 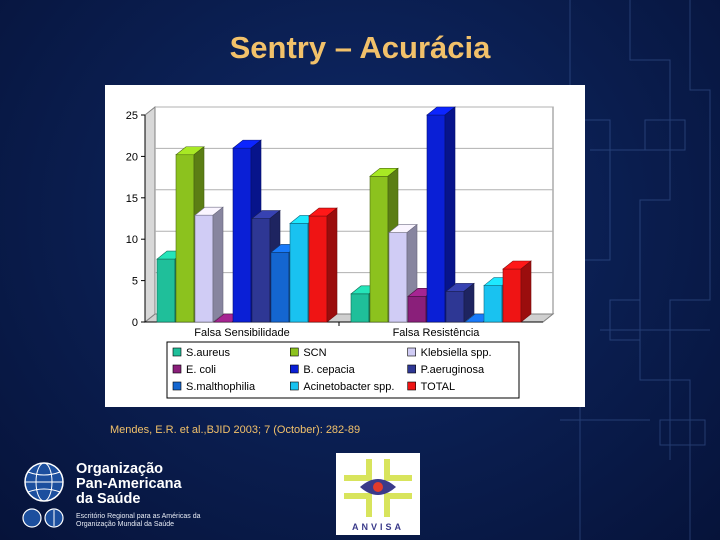 I want to click on y-tick-label: 15, so click(x=132, y=199).